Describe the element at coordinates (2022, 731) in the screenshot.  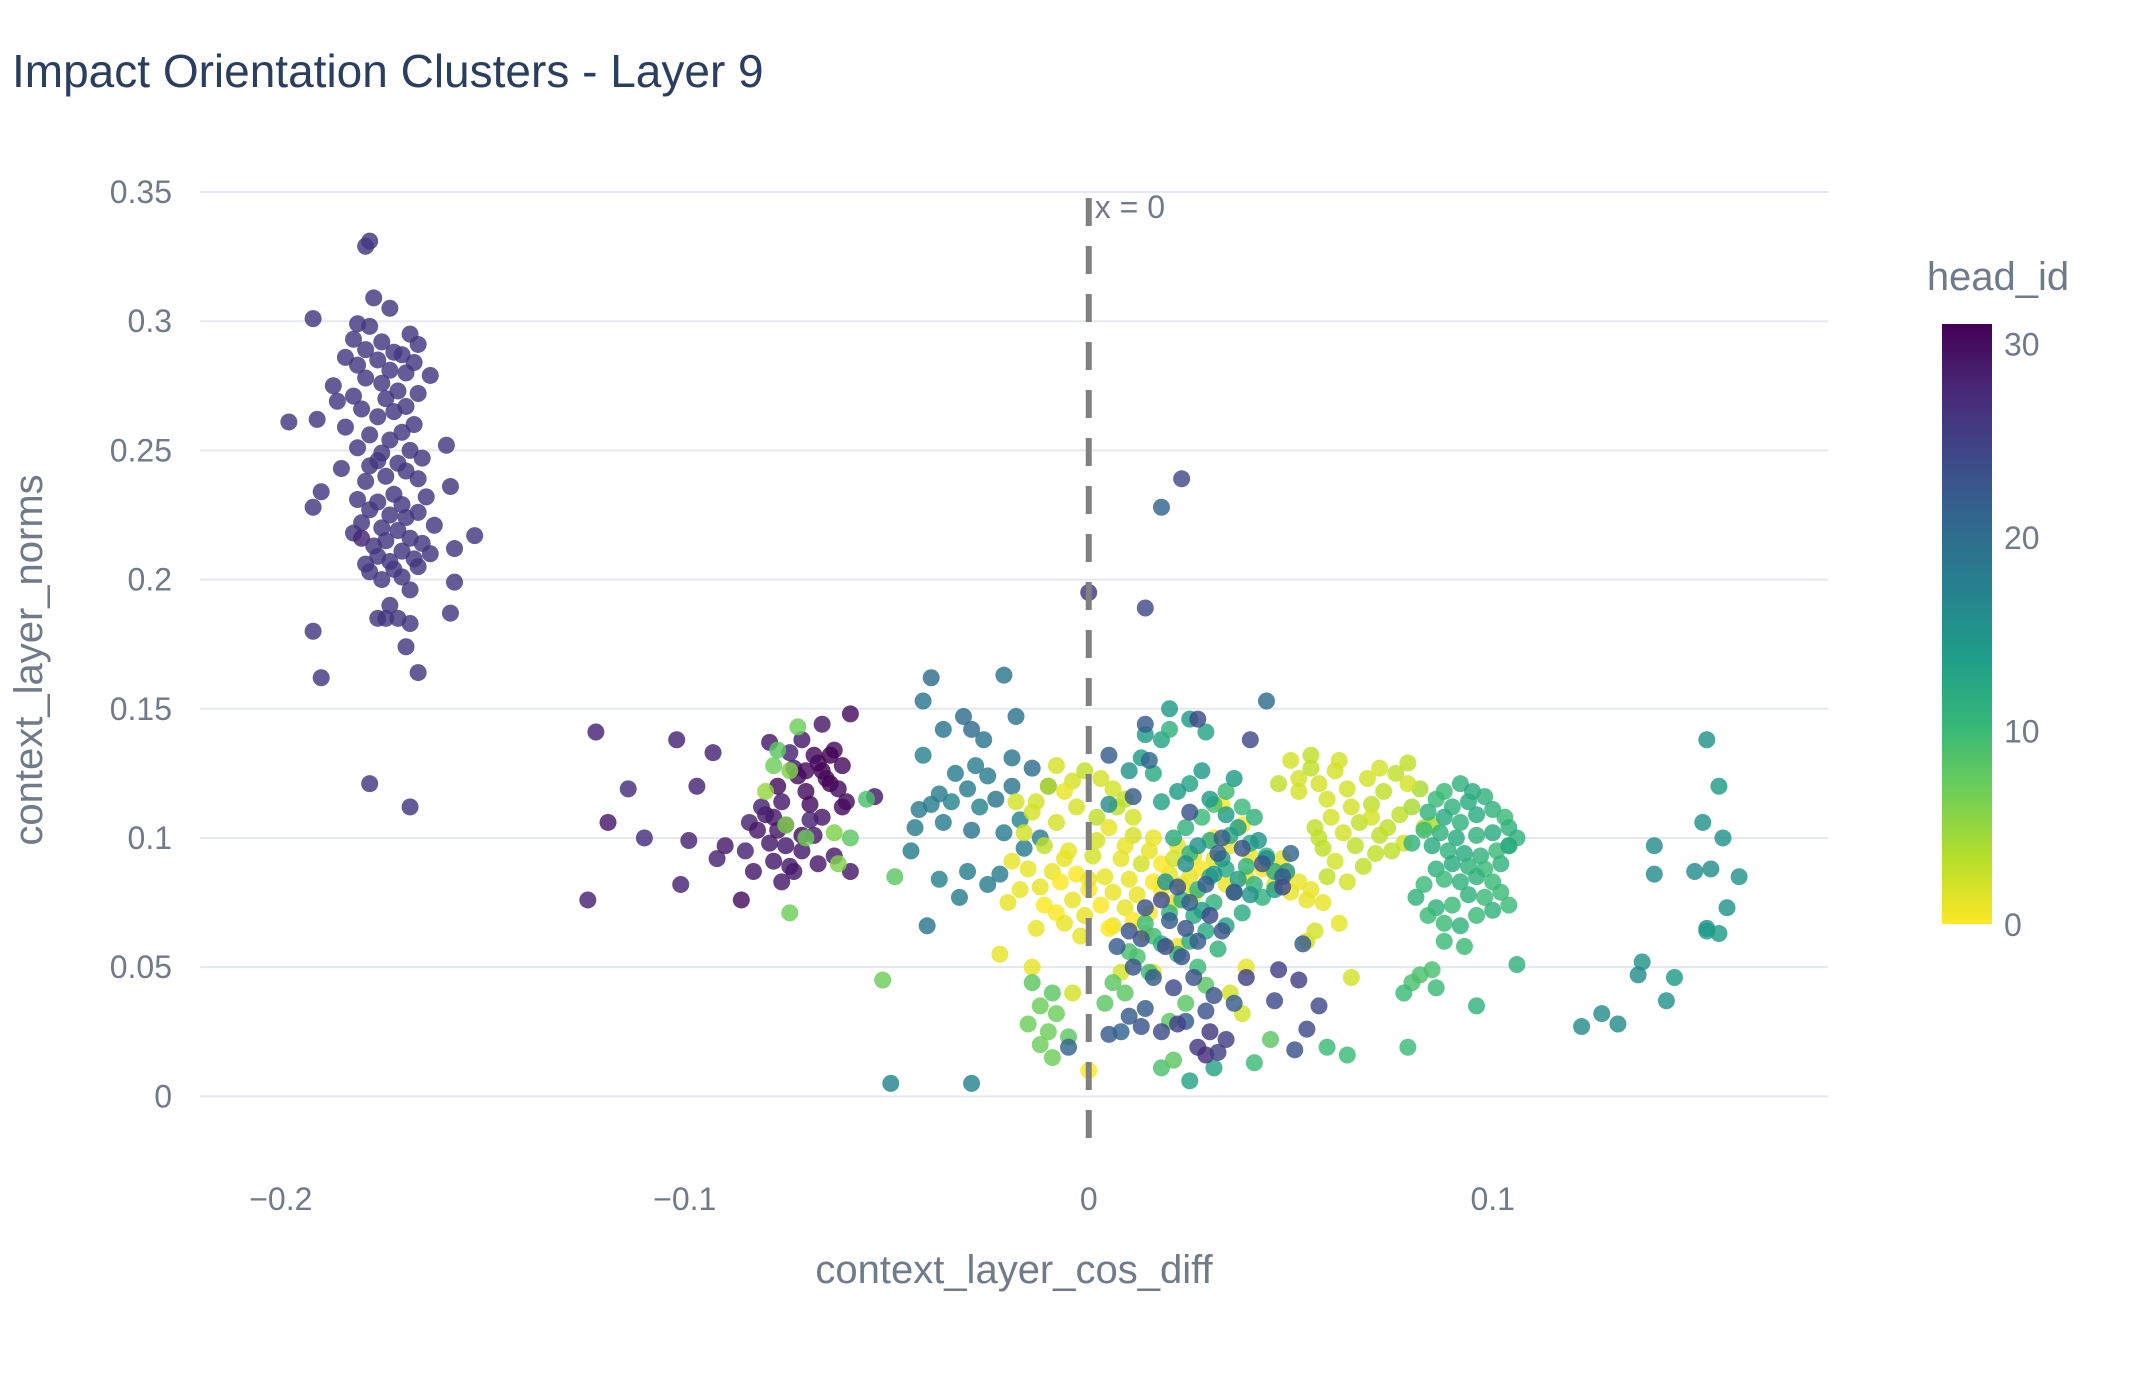
I see `colorbar-tick-label: 10` at that location.